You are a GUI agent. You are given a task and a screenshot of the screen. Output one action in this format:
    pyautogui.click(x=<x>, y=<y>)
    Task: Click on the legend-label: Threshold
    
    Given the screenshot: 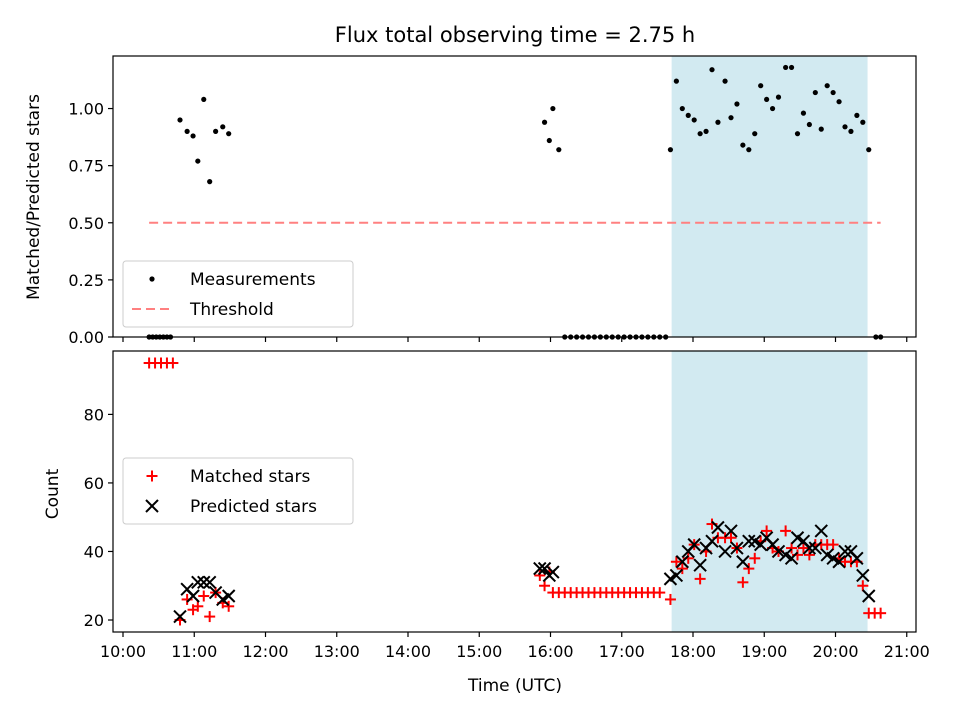 What is the action you would take?
    pyautogui.click(x=231, y=310)
    